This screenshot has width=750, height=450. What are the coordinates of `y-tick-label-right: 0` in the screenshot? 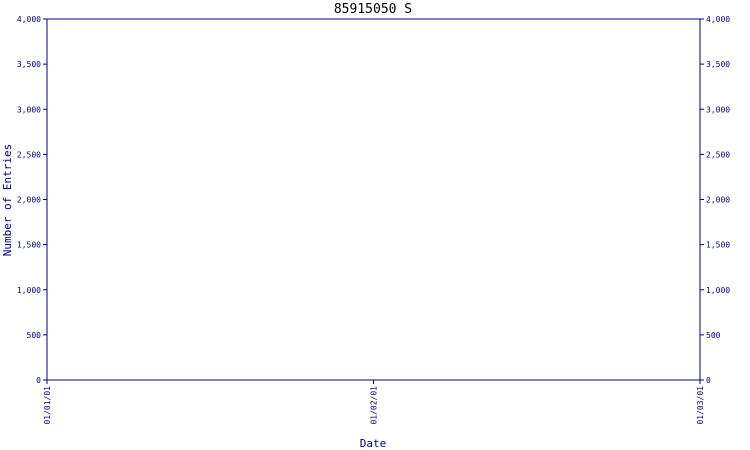 It's located at (708, 380).